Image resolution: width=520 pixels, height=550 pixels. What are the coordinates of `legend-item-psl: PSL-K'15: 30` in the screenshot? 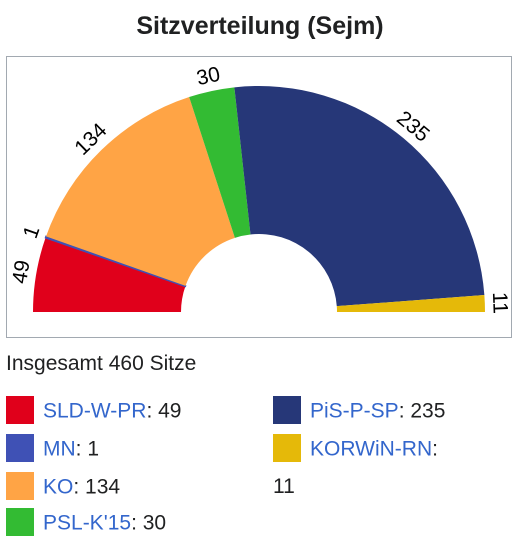 It's located at (86, 523).